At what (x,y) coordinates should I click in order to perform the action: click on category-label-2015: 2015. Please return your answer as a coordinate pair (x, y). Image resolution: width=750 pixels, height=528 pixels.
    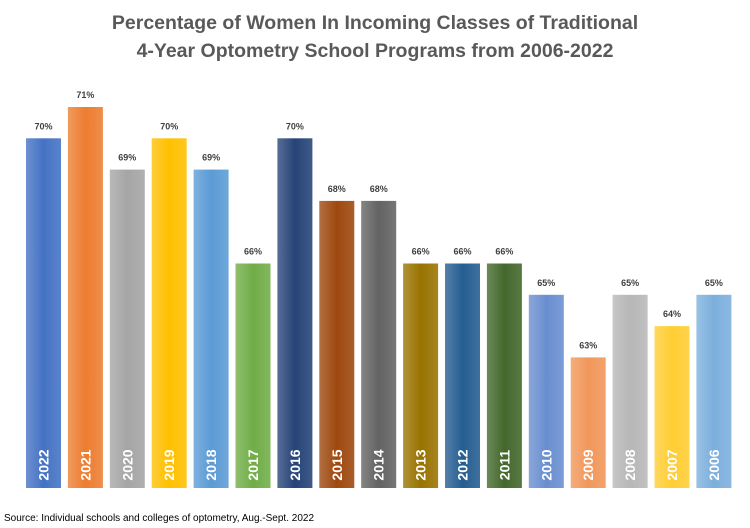
    Looking at the image, I should click on (337, 464).